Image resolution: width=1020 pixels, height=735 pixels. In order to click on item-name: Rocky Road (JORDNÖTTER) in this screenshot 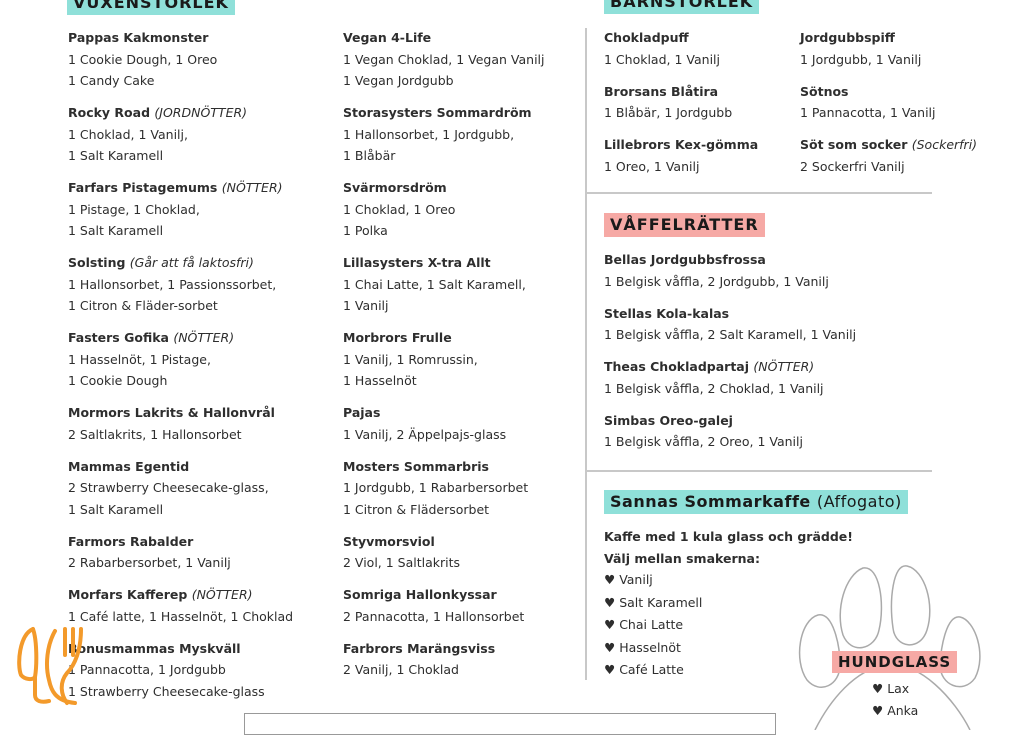, I will do `click(200, 113)`.